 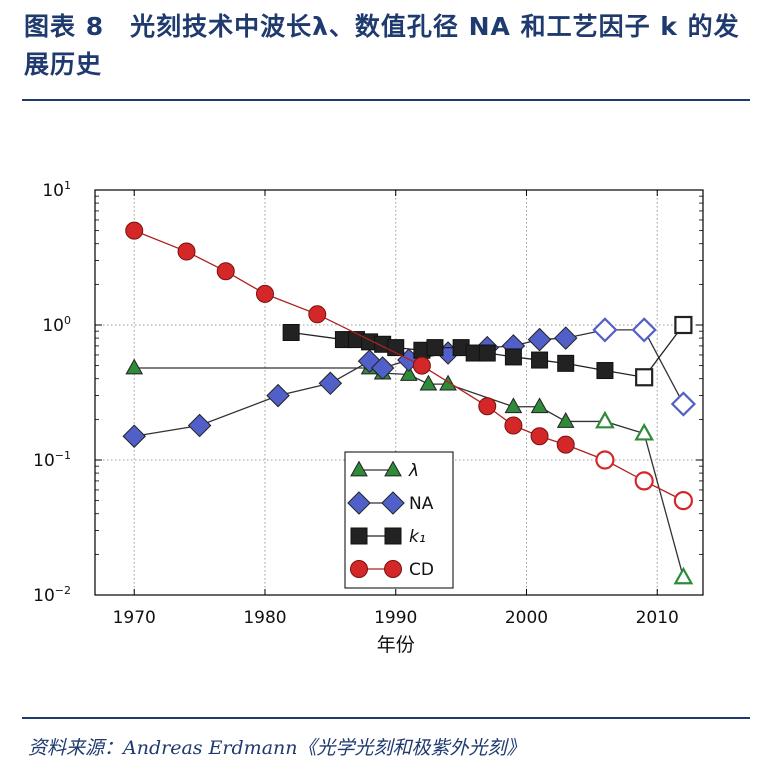 I want to click on legend-label-cd: CD, so click(x=421, y=570).